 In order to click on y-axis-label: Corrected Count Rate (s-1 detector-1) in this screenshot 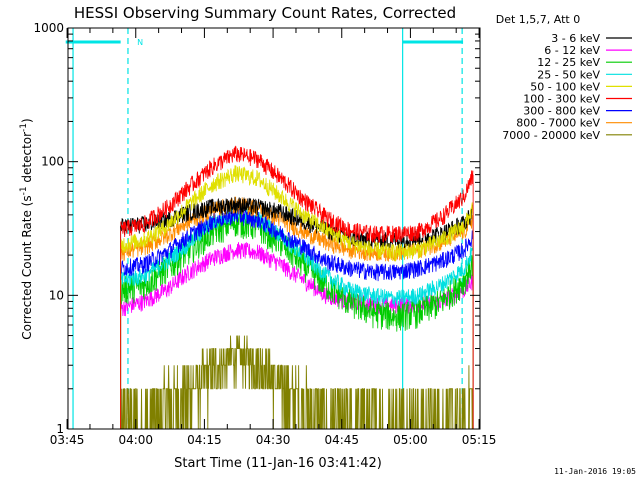, I will do `click(26, 228)`.